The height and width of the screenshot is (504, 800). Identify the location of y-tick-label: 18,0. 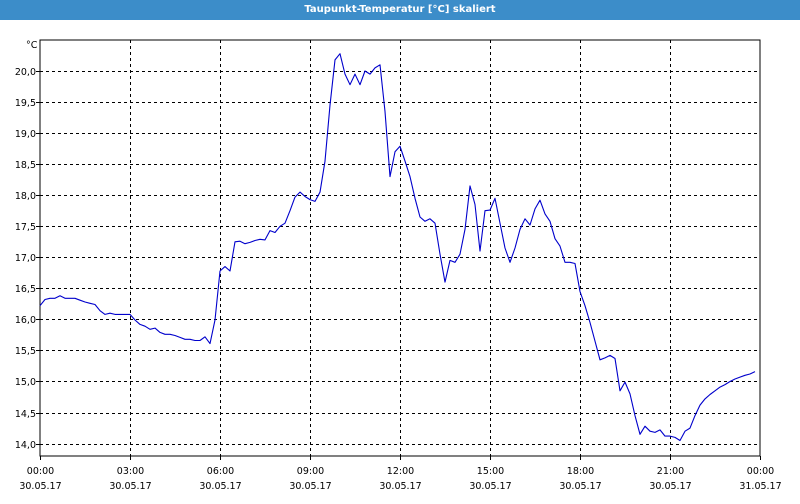
(25, 196).